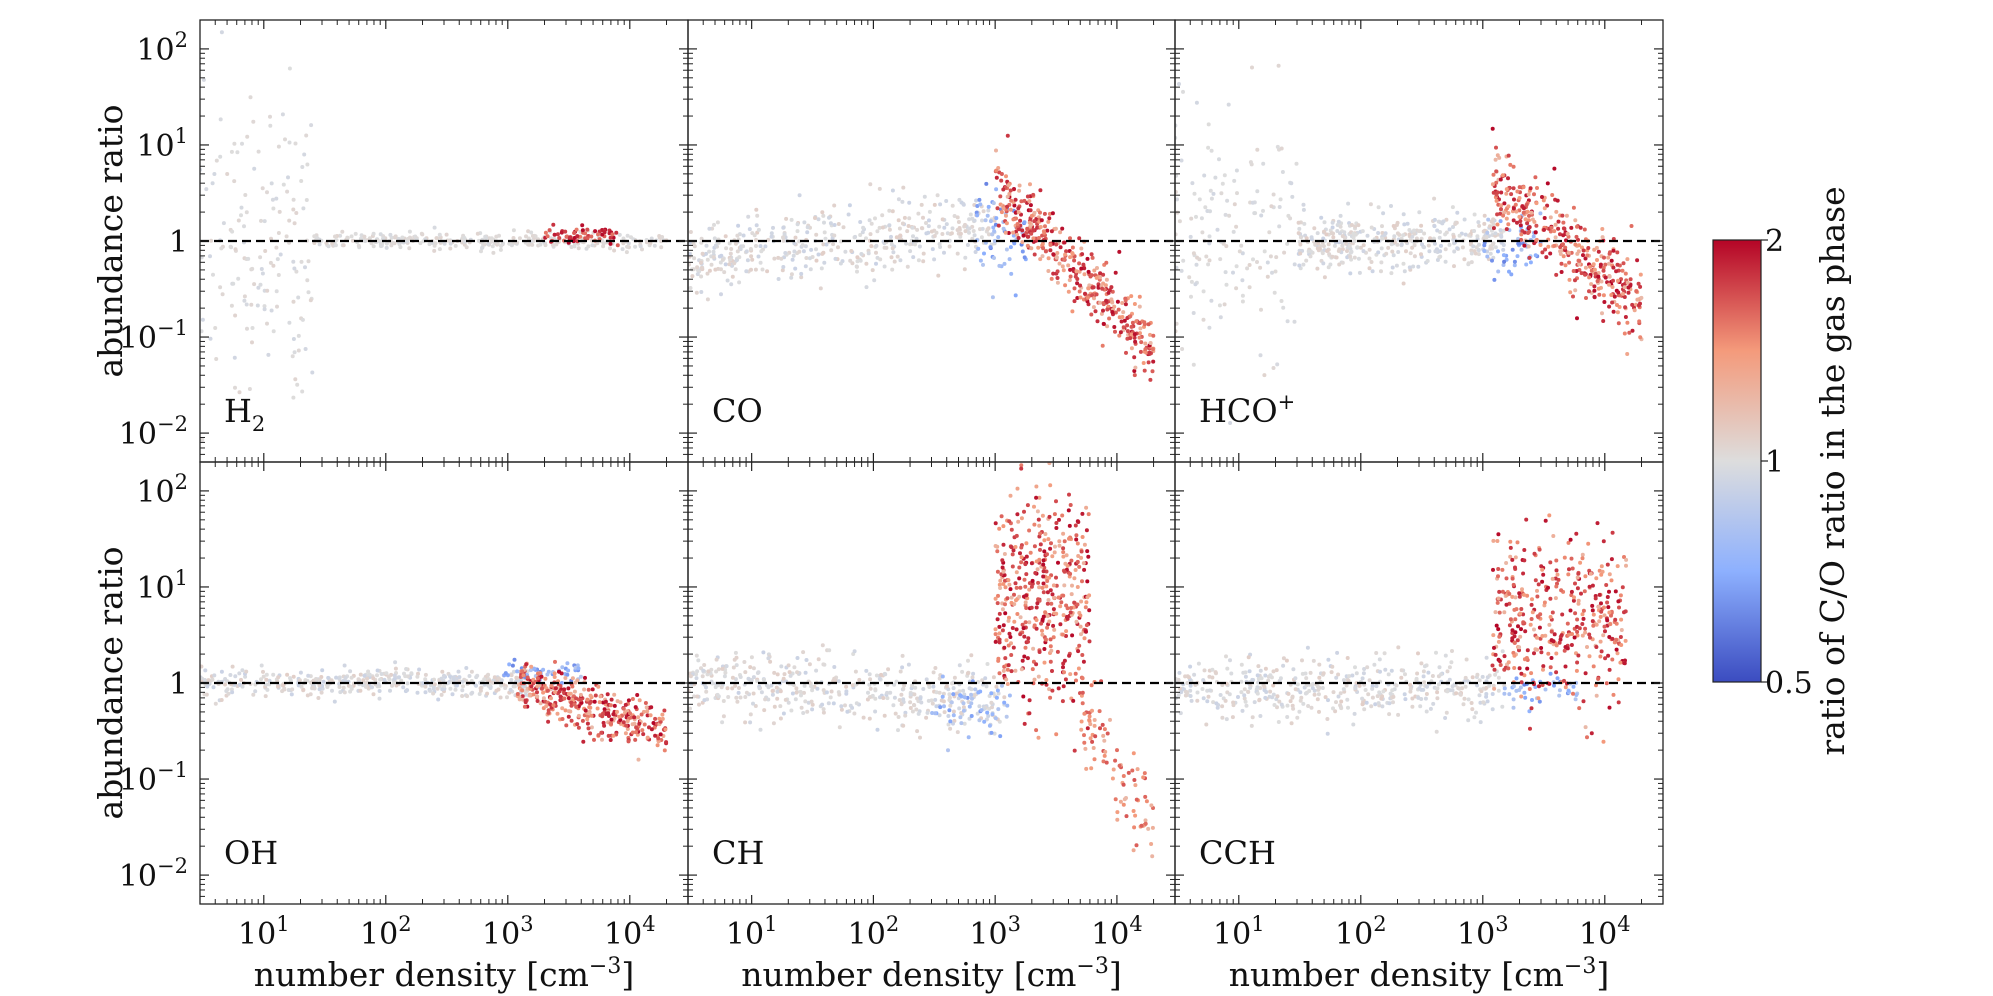 Image resolution: width=1993 pixels, height=996 pixels. What do you see at coordinates (434, 236) in the screenshot?
I see `panel-h2-points` at bounding box center [434, 236].